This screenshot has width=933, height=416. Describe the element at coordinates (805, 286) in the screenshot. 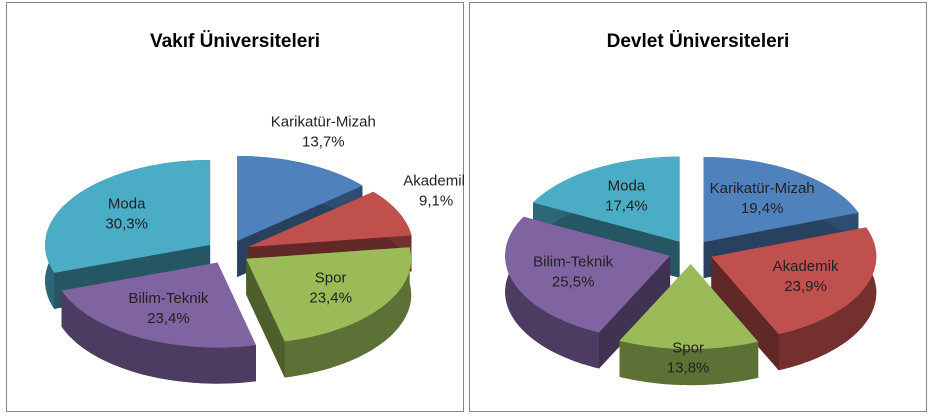

I see `slice-value-label: 23,9%` at that location.